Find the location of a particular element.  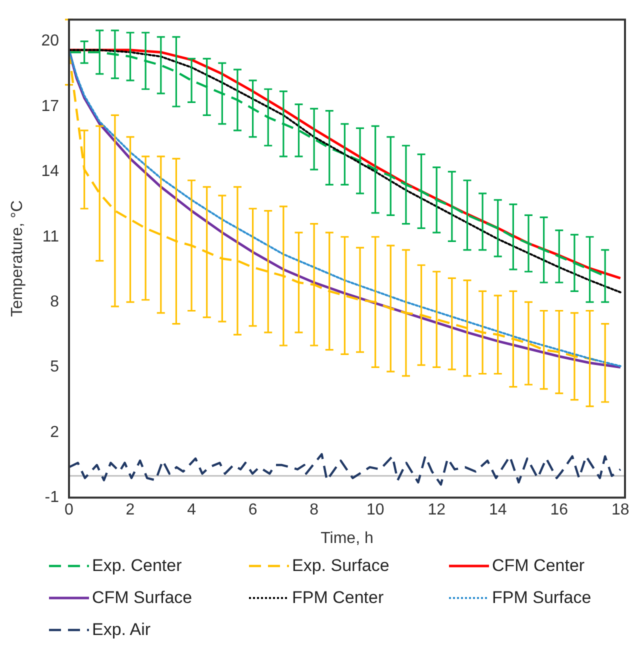

y-tick-label: 20 is located at coordinates (50, 41).